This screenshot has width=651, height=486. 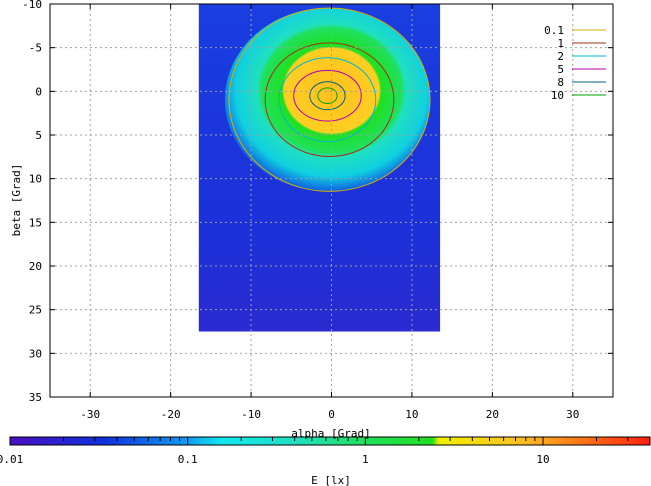 What do you see at coordinates (560, 56) in the screenshot?
I see `legend-label: 2` at bounding box center [560, 56].